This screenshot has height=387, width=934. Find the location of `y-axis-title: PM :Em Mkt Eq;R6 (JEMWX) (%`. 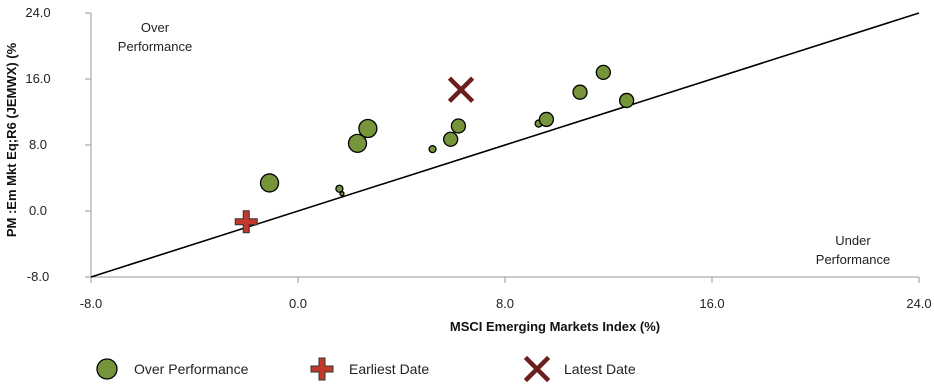

y-axis-title: PM :Em Mkt Eq;R6 (JEMWX) (% is located at coordinates (11, 139).